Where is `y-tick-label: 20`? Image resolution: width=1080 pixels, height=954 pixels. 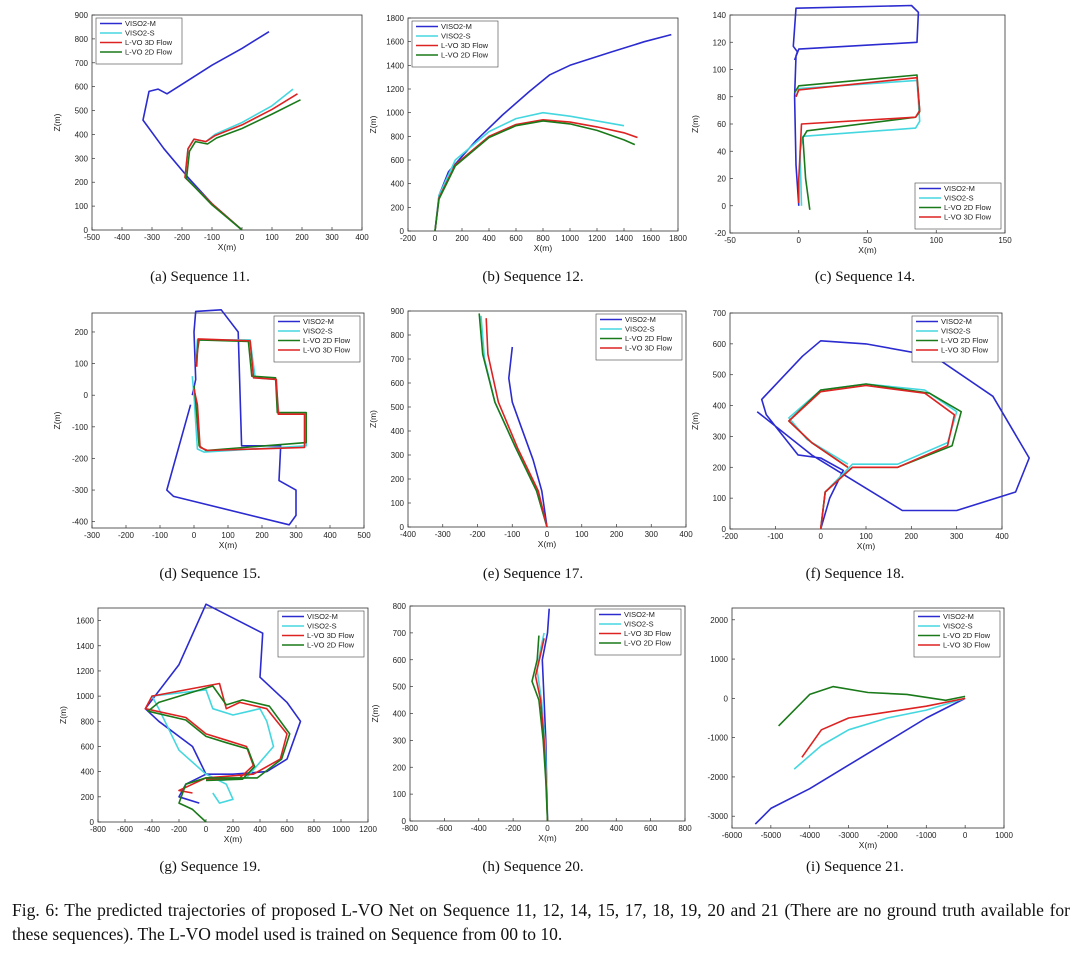 y-tick-label: 20 is located at coordinates (721, 179).